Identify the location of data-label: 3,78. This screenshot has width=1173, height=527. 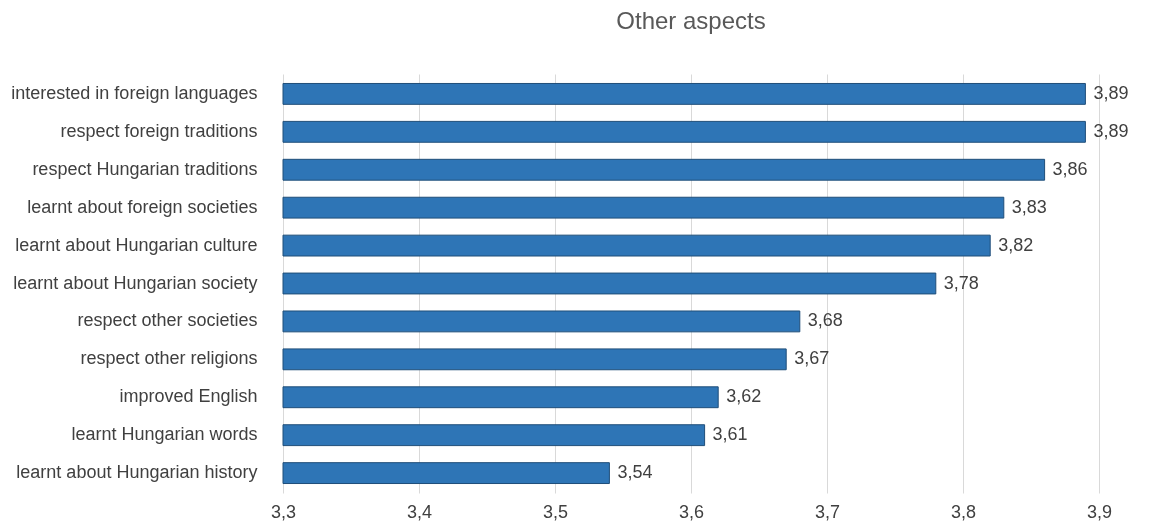
(961, 282).